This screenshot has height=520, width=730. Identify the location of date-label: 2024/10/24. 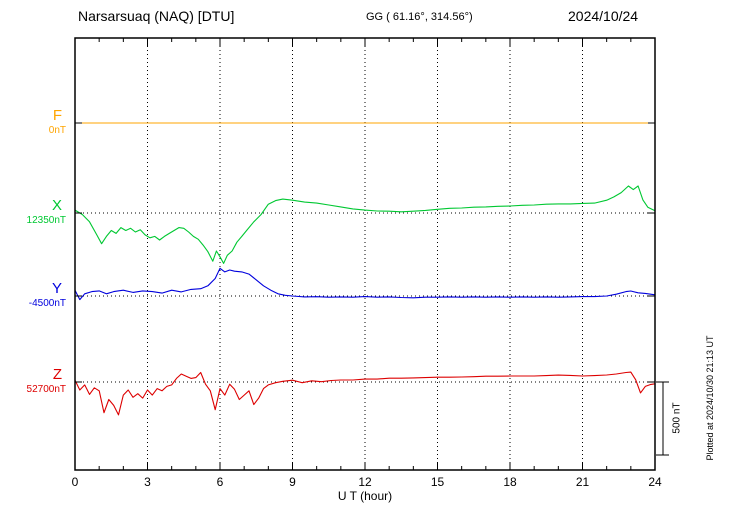
(603, 16).